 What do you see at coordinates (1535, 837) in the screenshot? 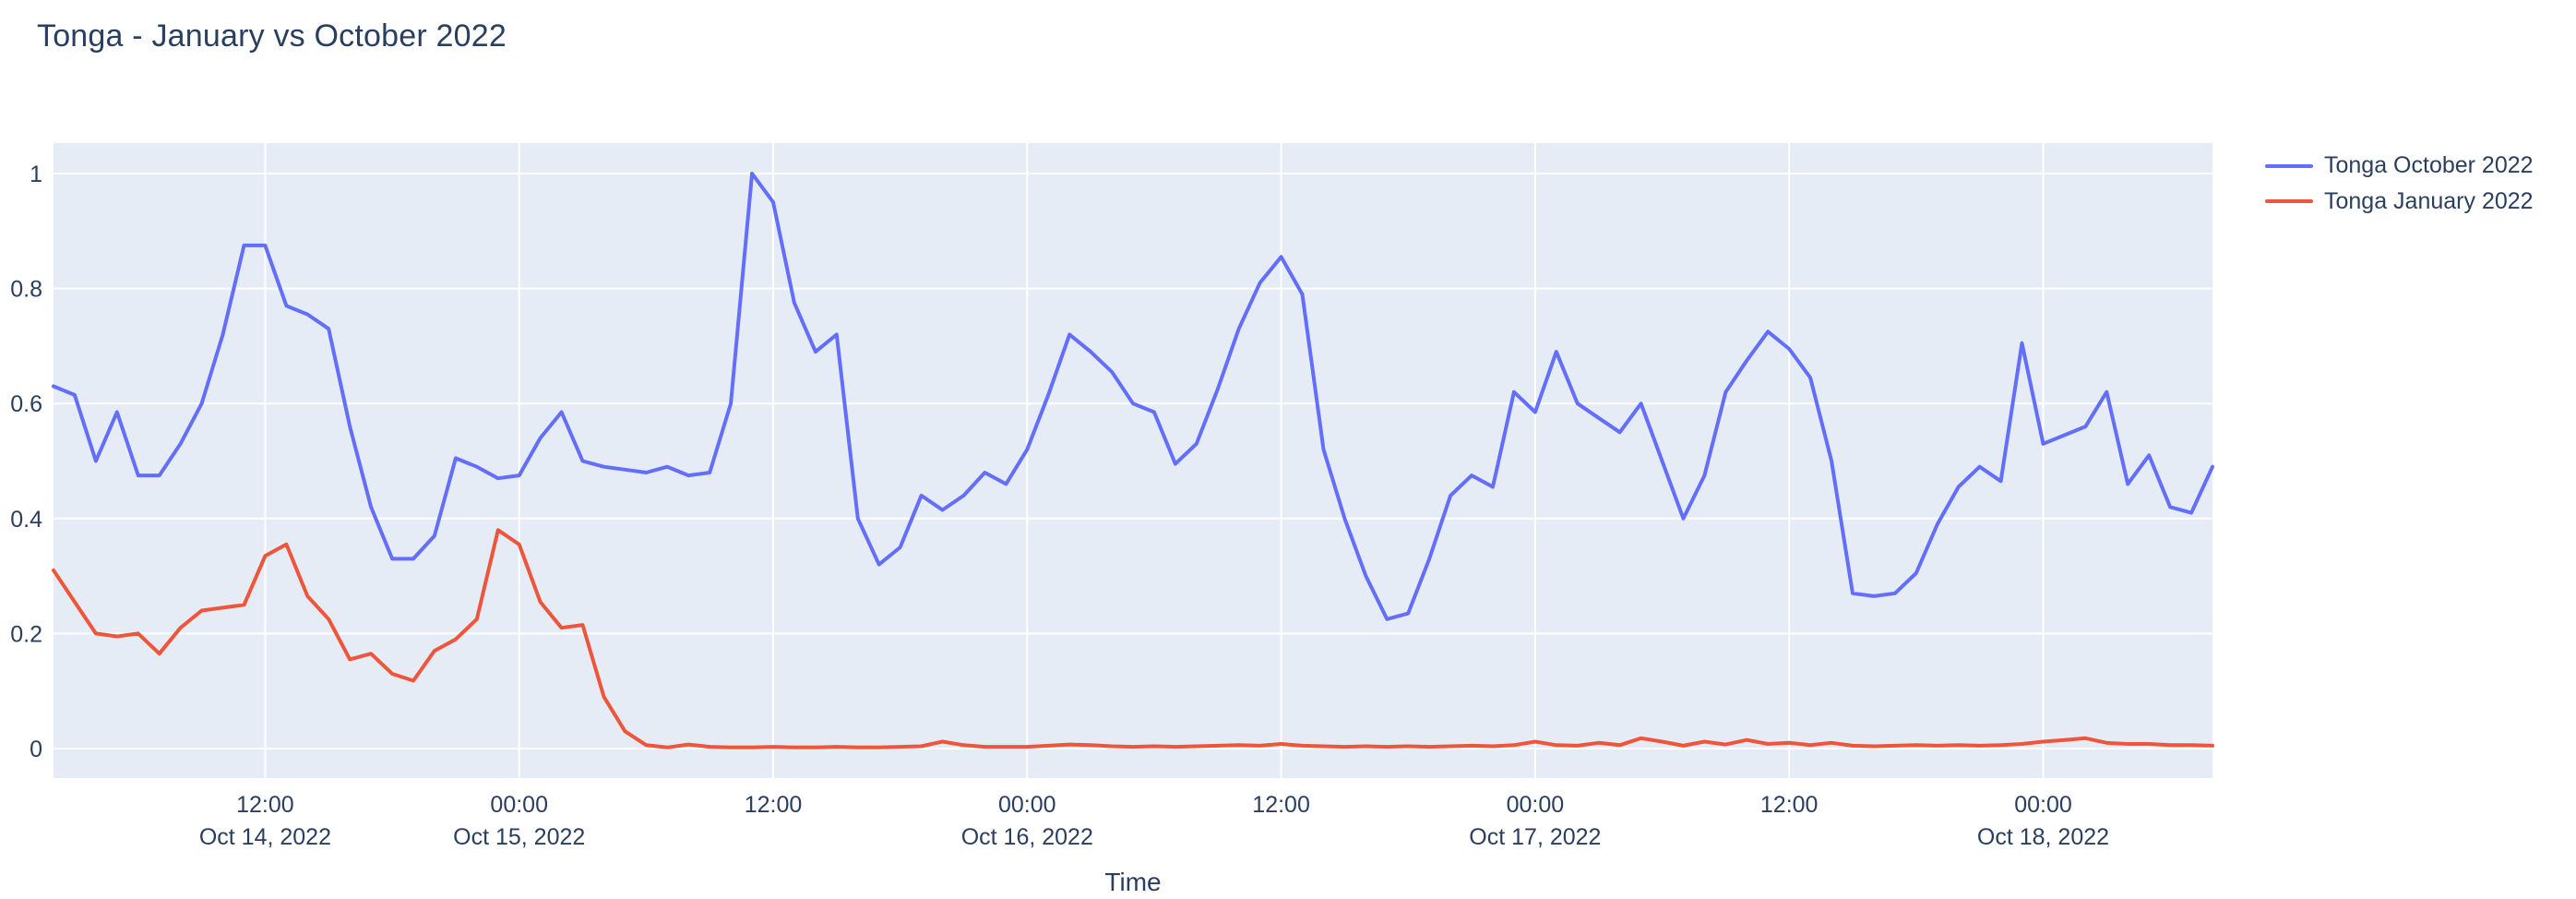
I see `x-tick-date-label: Oct 17, 2022` at bounding box center [1535, 837].